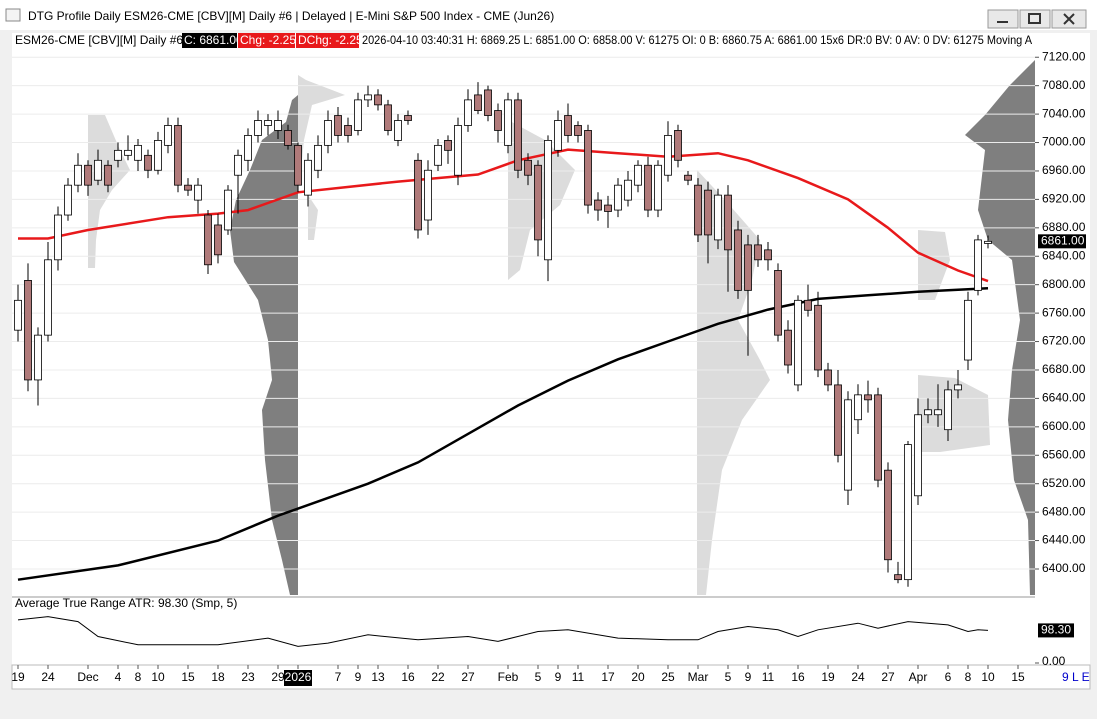 Image resolution: width=1097 pixels, height=719 pixels. I want to click on y-tick-label: 6840.00, so click(1064, 255).